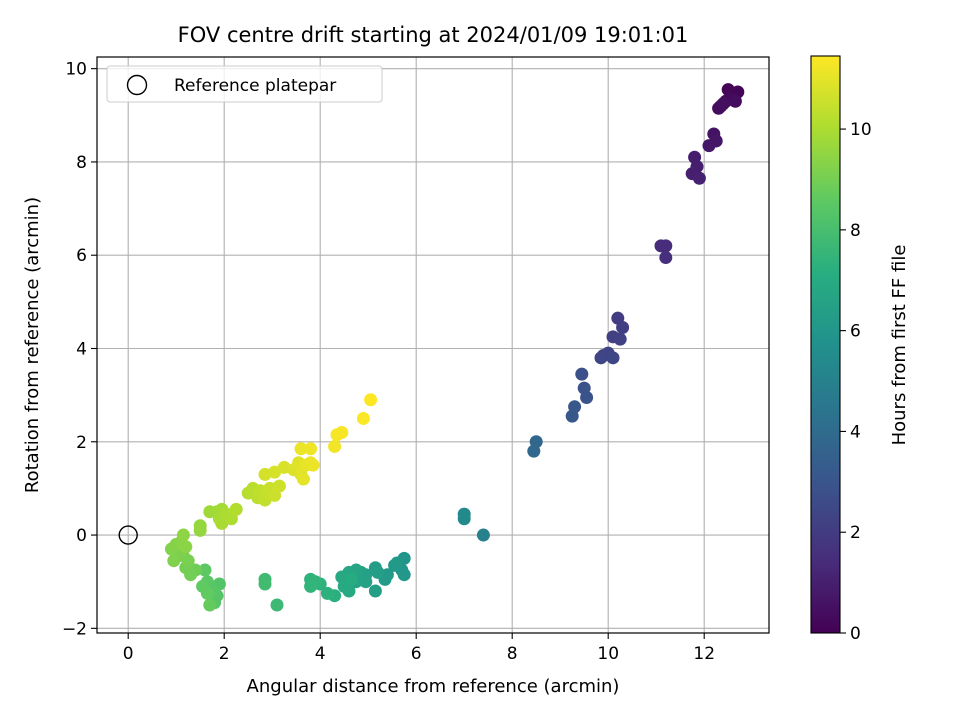  Describe the element at coordinates (128, 535) in the screenshot. I see `reference-platepar-marker` at that location.